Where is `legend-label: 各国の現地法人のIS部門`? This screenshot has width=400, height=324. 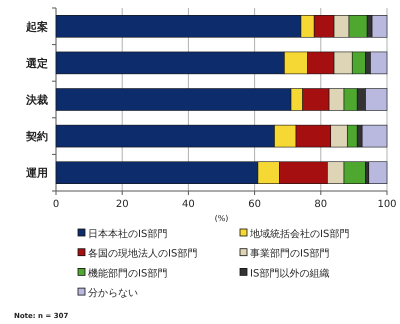
legend-label: 各国の現地法人のIS部門 is located at coordinates (143, 254).